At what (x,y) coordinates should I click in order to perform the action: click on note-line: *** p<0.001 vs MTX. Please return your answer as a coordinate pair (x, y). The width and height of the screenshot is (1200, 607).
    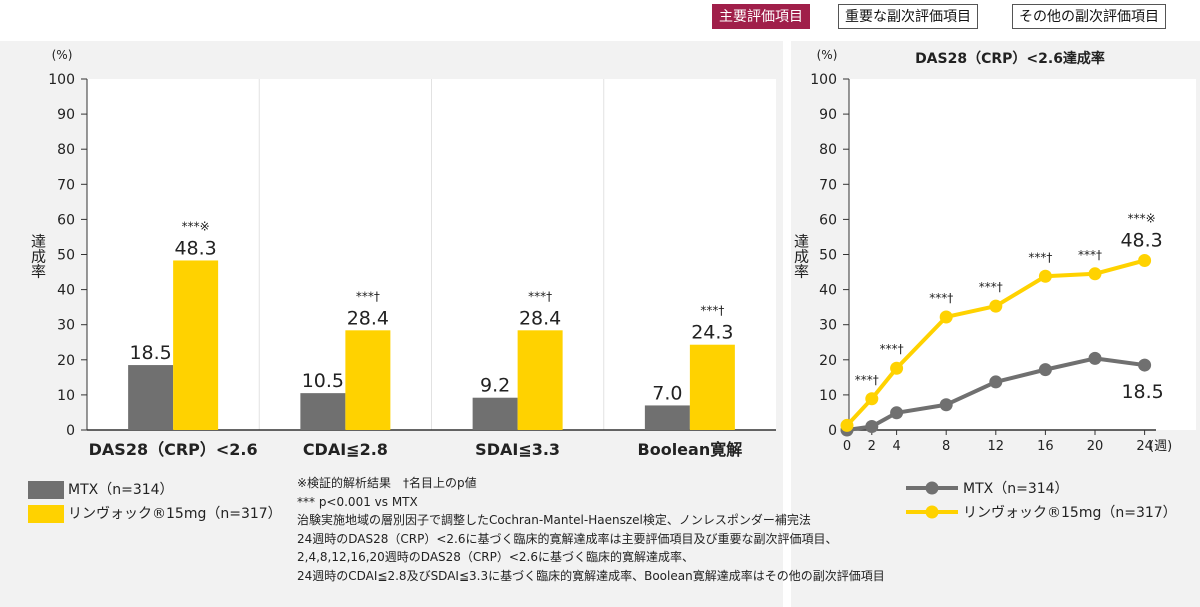
    Looking at the image, I should click on (357, 501).